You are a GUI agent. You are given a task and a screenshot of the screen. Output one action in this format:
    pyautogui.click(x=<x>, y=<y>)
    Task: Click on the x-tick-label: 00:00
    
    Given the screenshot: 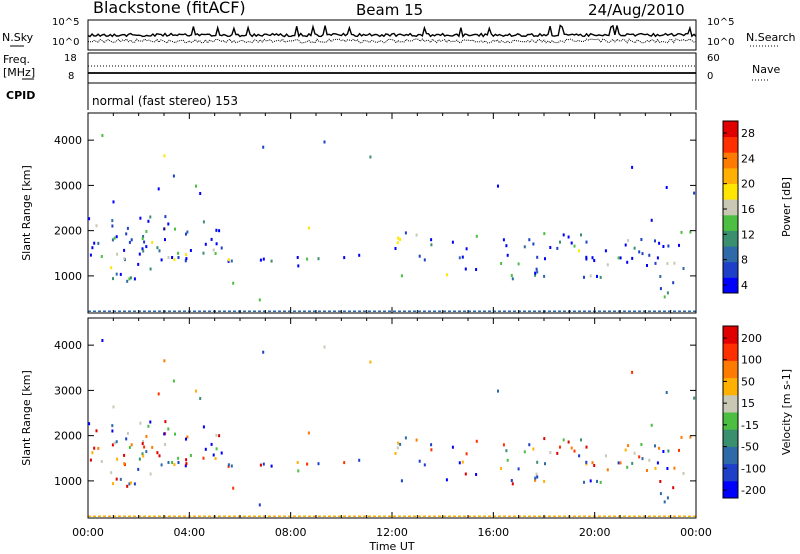 What is the action you would take?
    pyautogui.click(x=88, y=532)
    